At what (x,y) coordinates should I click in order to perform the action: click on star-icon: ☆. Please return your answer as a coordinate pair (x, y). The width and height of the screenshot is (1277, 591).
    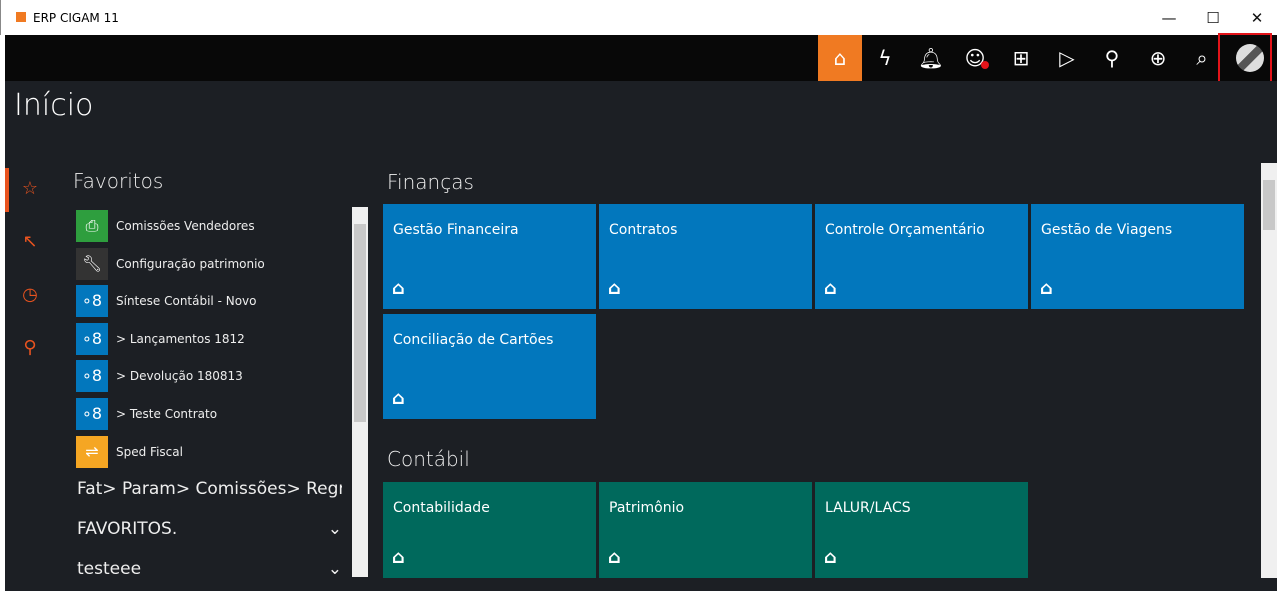
    Looking at the image, I should click on (30, 188).